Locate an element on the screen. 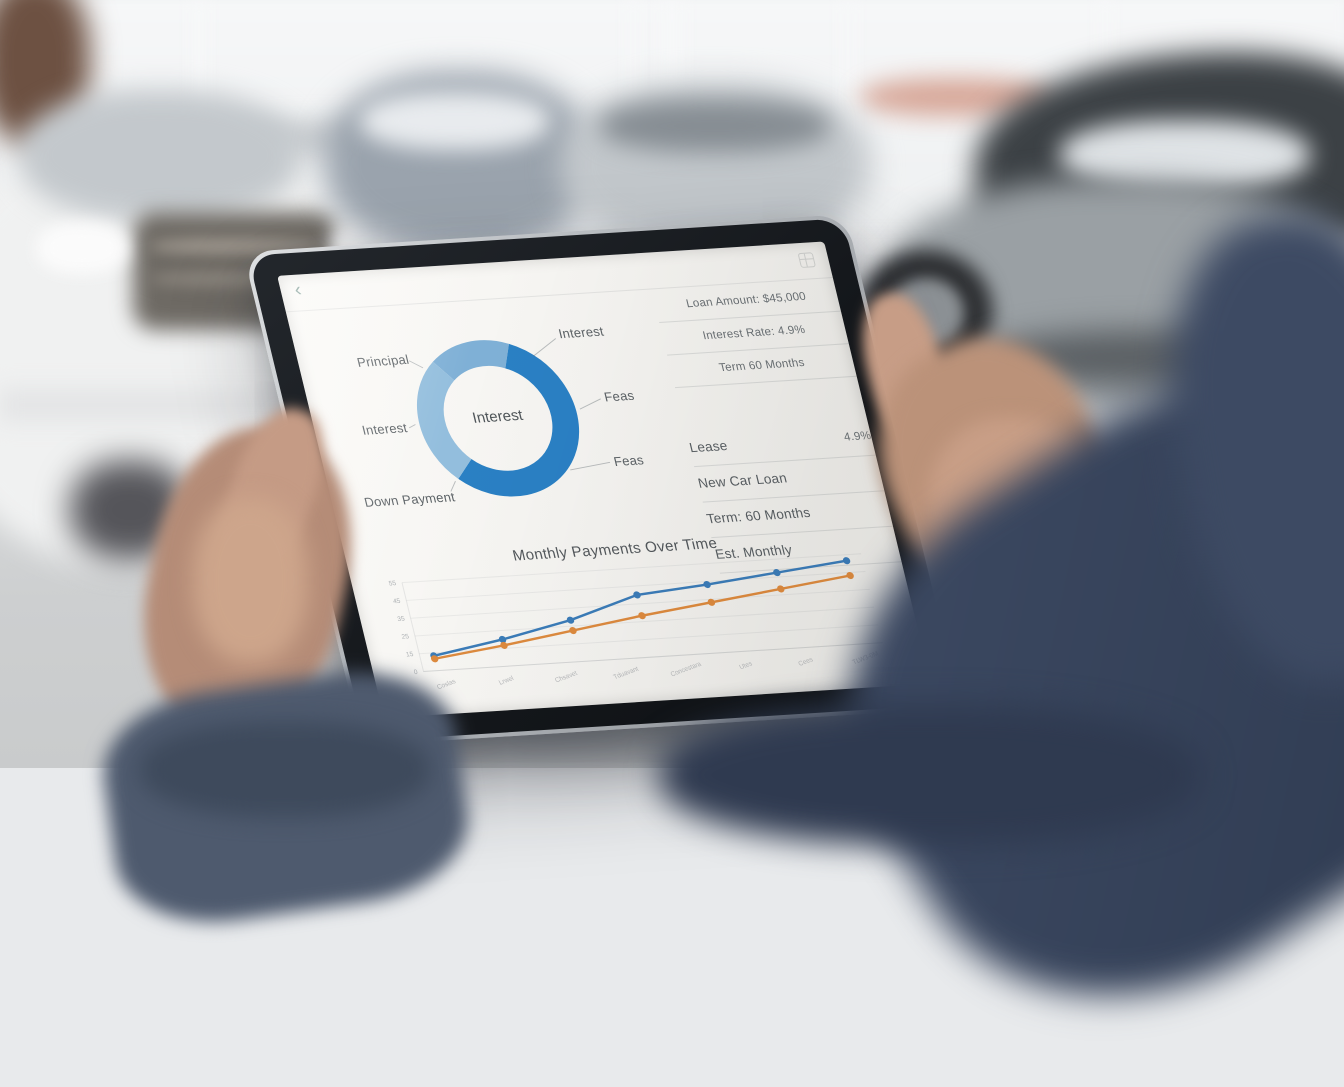 The height and width of the screenshot is (1087, 1344). car-white-suv-headlight is located at coordinates (82, 248).